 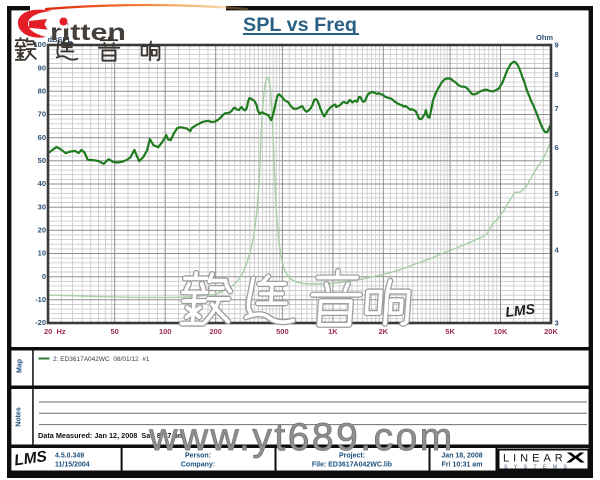 What do you see at coordinates (576, 459) in the screenshot?
I see `svg-text: X` at bounding box center [576, 459].